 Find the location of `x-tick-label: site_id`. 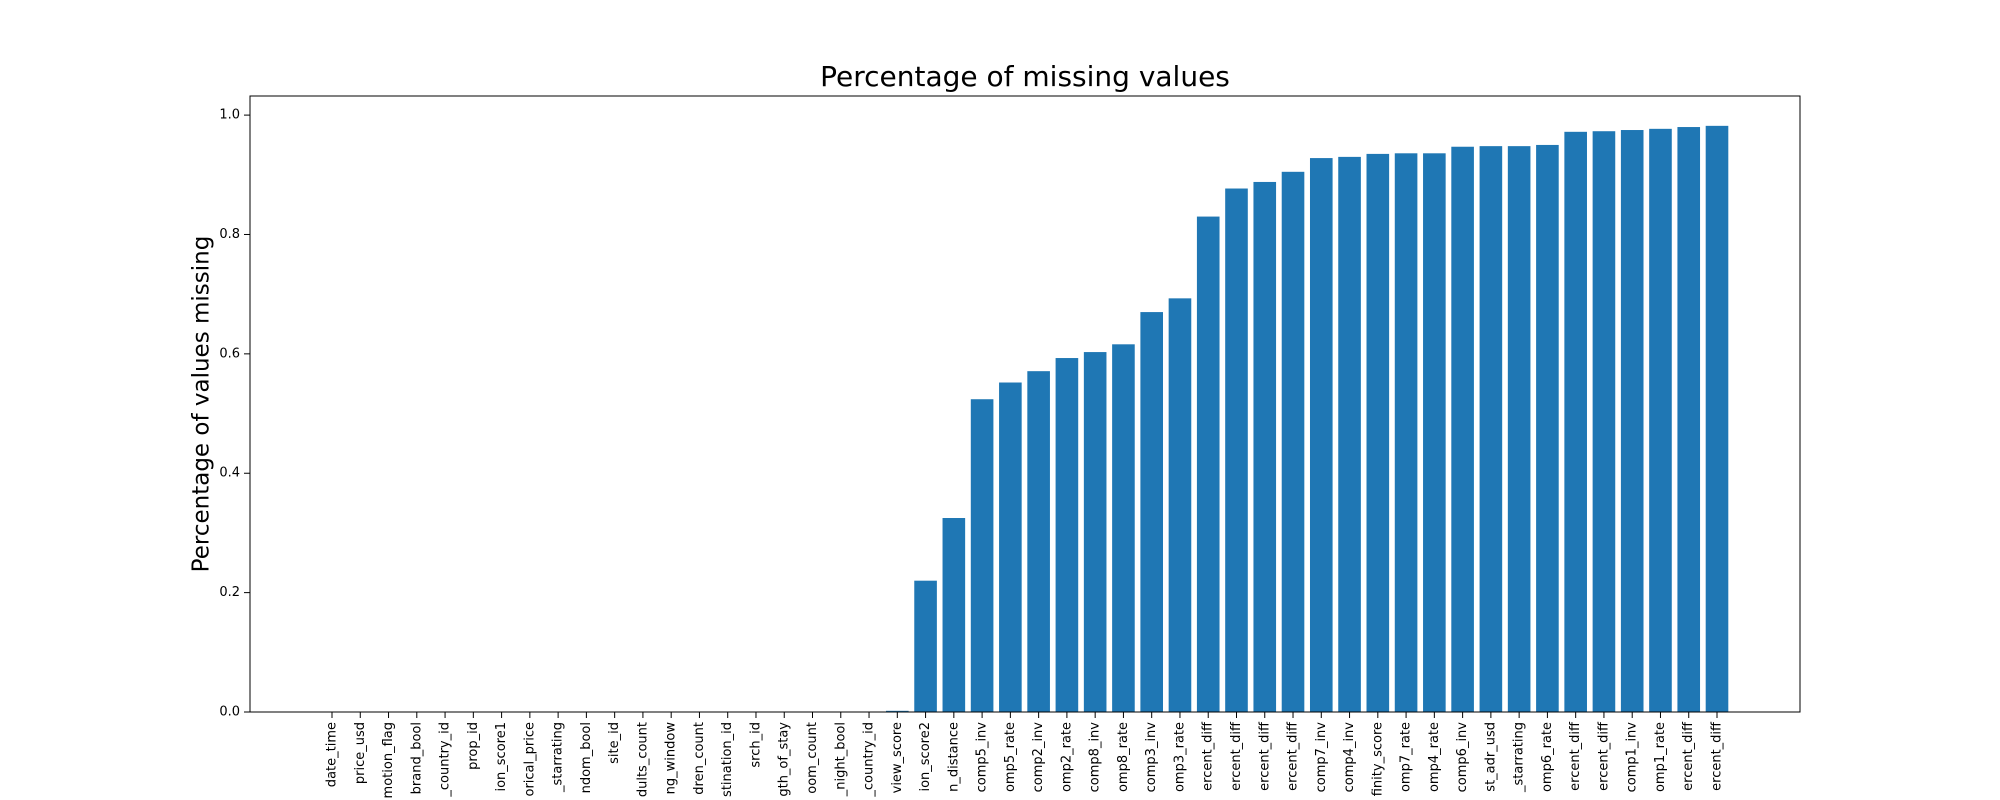

x-tick-label: site_id is located at coordinates (614, 743).